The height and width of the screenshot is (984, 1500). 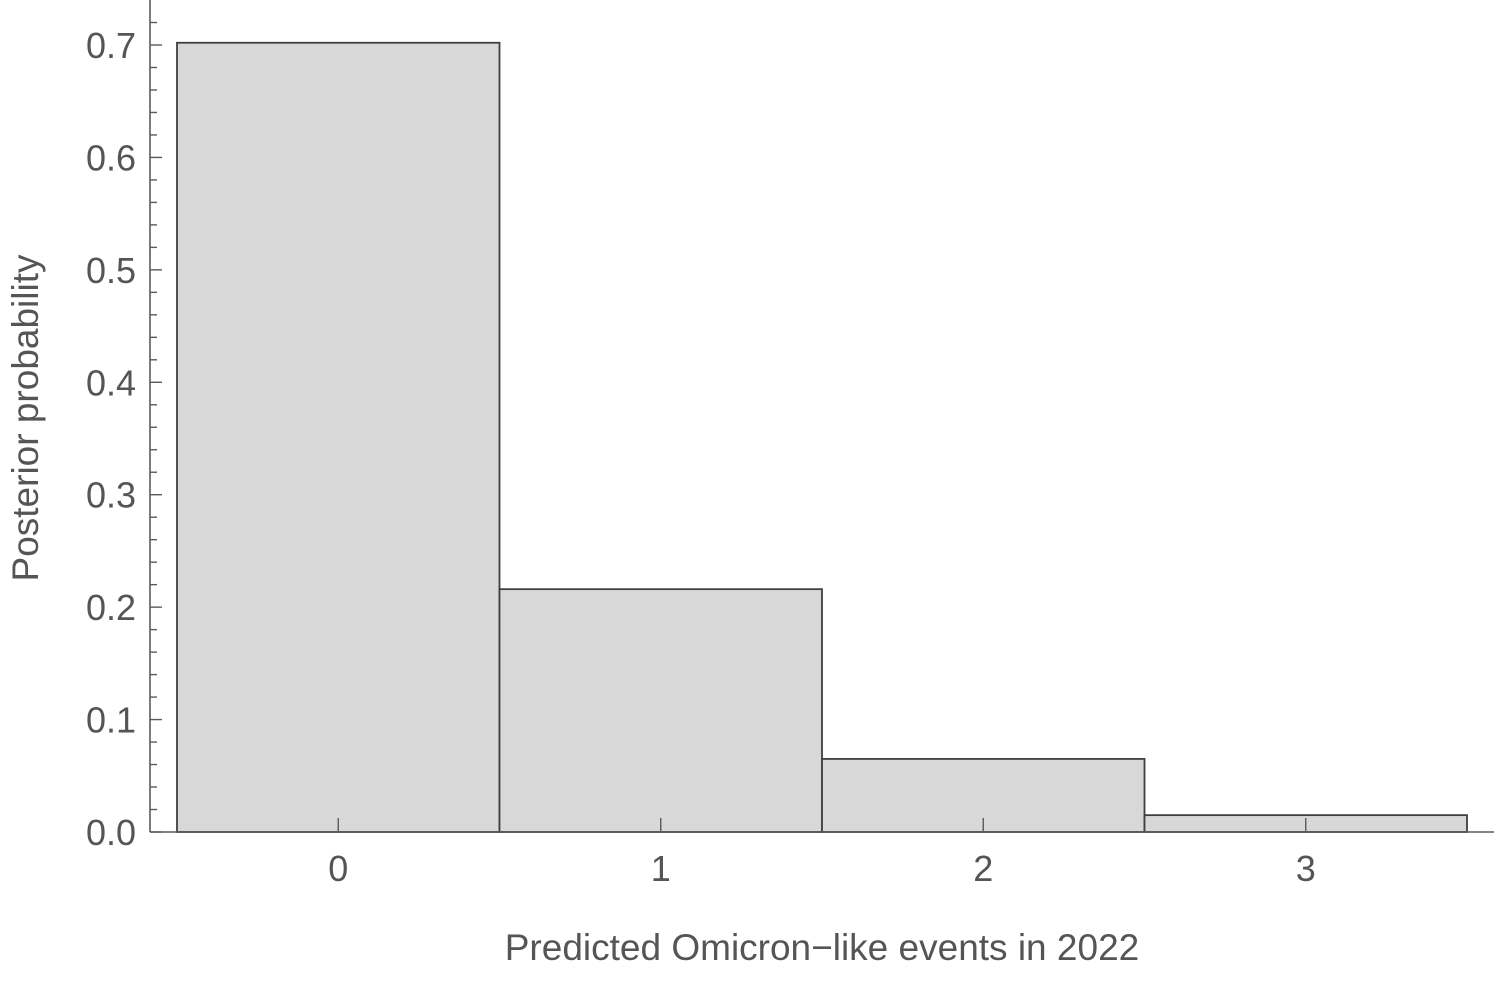 I want to click on y-tick-label: 0.4, so click(x=111, y=382).